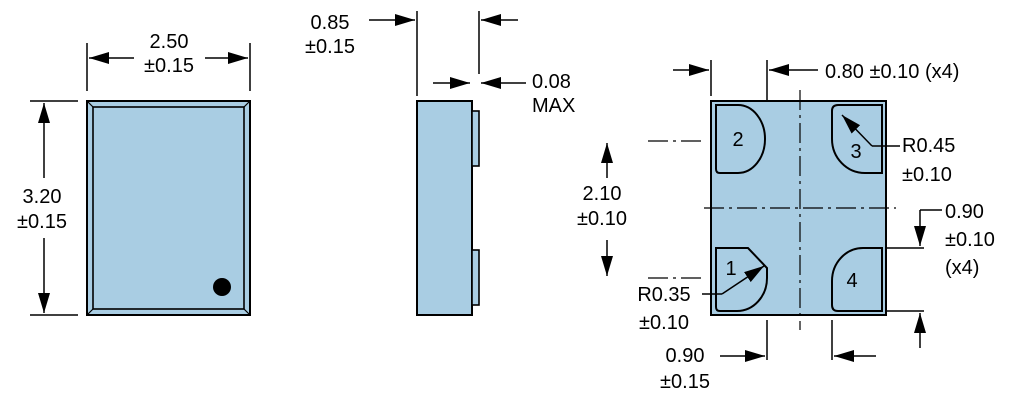  Describe the element at coordinates (602, 194) in the screenshot. I see `pitch-value: 2.10` at that location.